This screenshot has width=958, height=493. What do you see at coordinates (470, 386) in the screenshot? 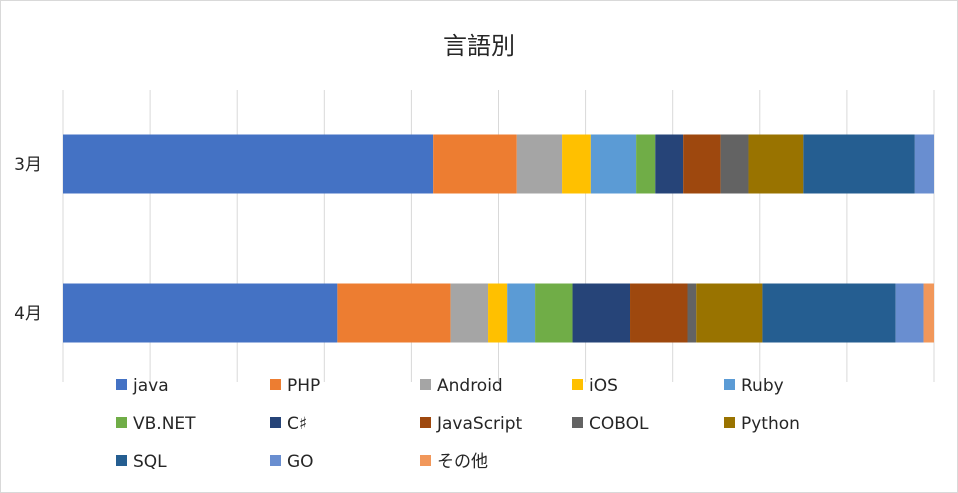
I see `legend-label: Android` at bounding box center [470, 386].